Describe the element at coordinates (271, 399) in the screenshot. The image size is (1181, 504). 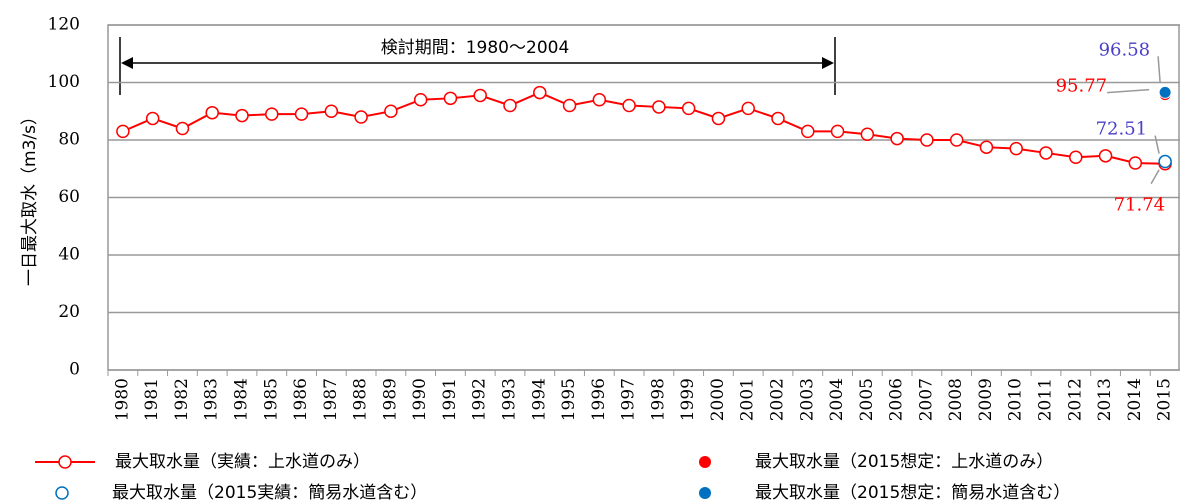
I see `x-tick-label: 1985` at that location.